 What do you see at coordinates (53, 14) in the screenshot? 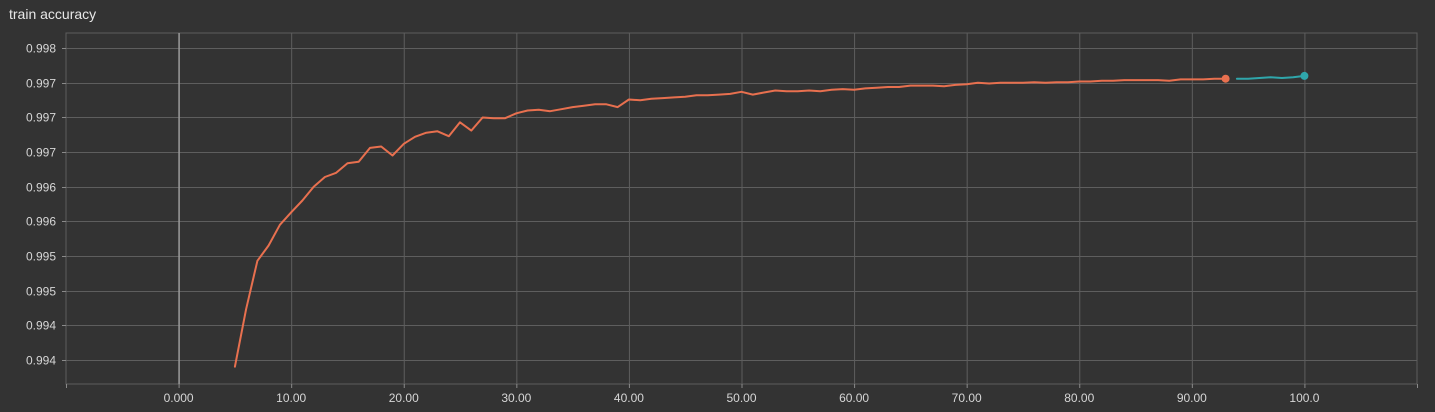
I see `chart-title: train accuracy` at bounding box center [53, 14].